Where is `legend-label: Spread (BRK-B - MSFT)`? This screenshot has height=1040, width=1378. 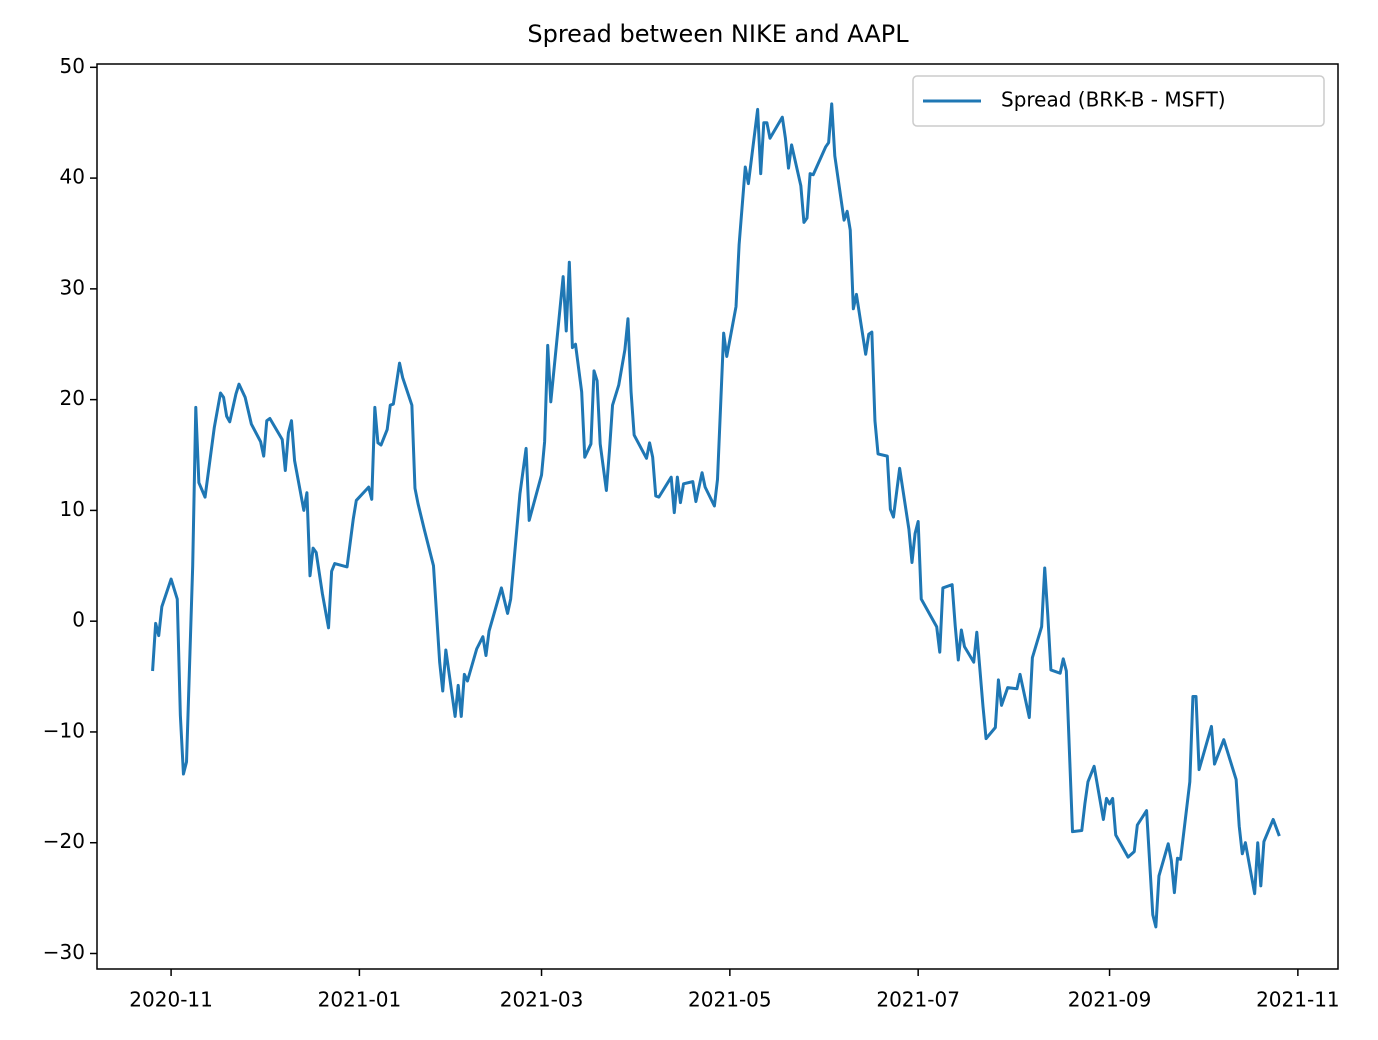
legend-label: Spread (BRK-B - MSFT) is located at coordinates (1113, 100).